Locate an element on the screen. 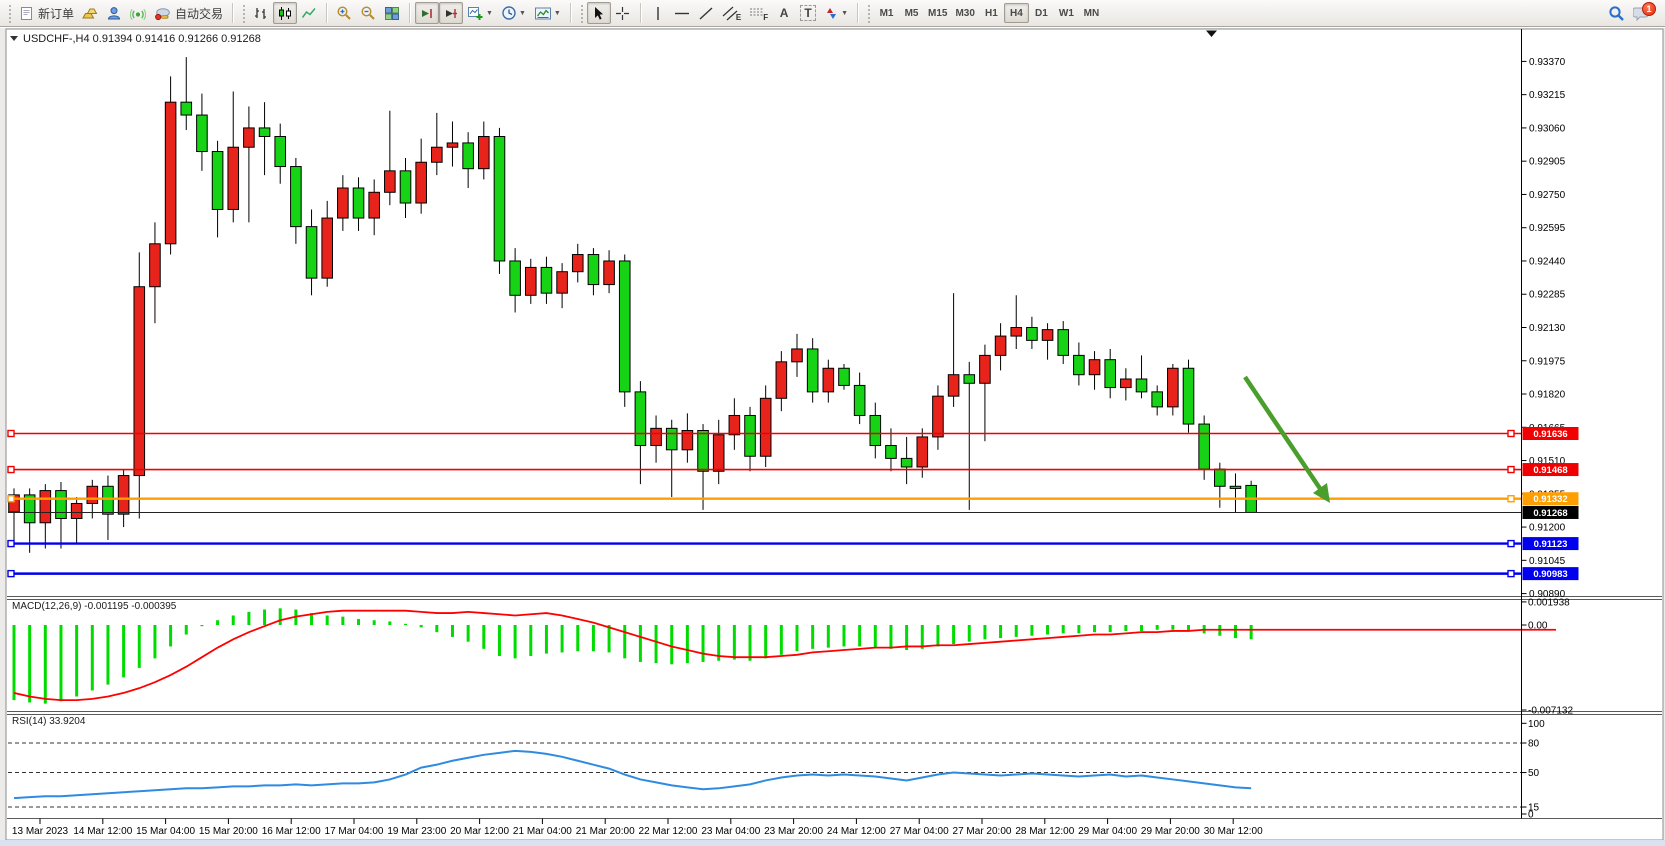 This screenshot has height=846, width=1665. vertical-line-button is located at coordinates (658, 13).